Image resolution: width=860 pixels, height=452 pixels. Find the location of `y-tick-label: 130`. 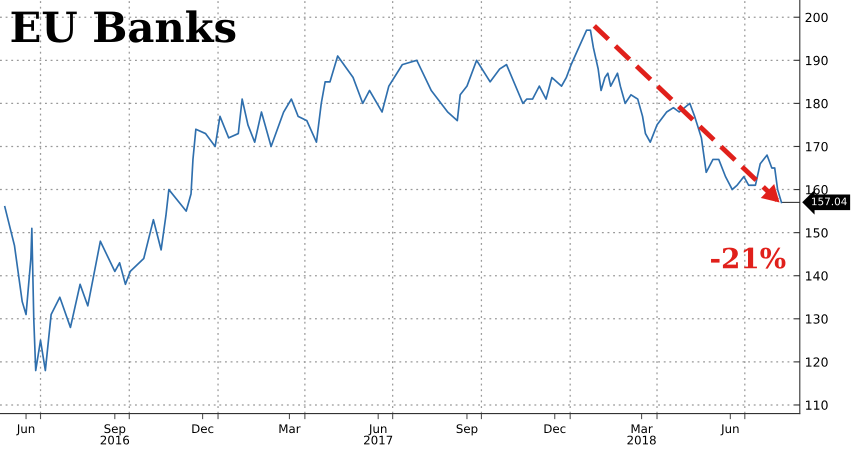

y-tick-label: 130 is located at coordinates (817, 319).